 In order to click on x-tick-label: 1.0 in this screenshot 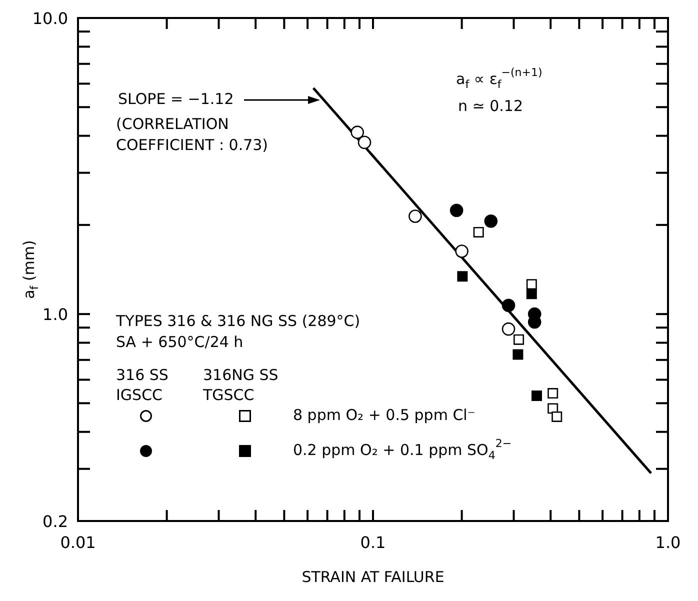, I will do `click(668, 542)`.